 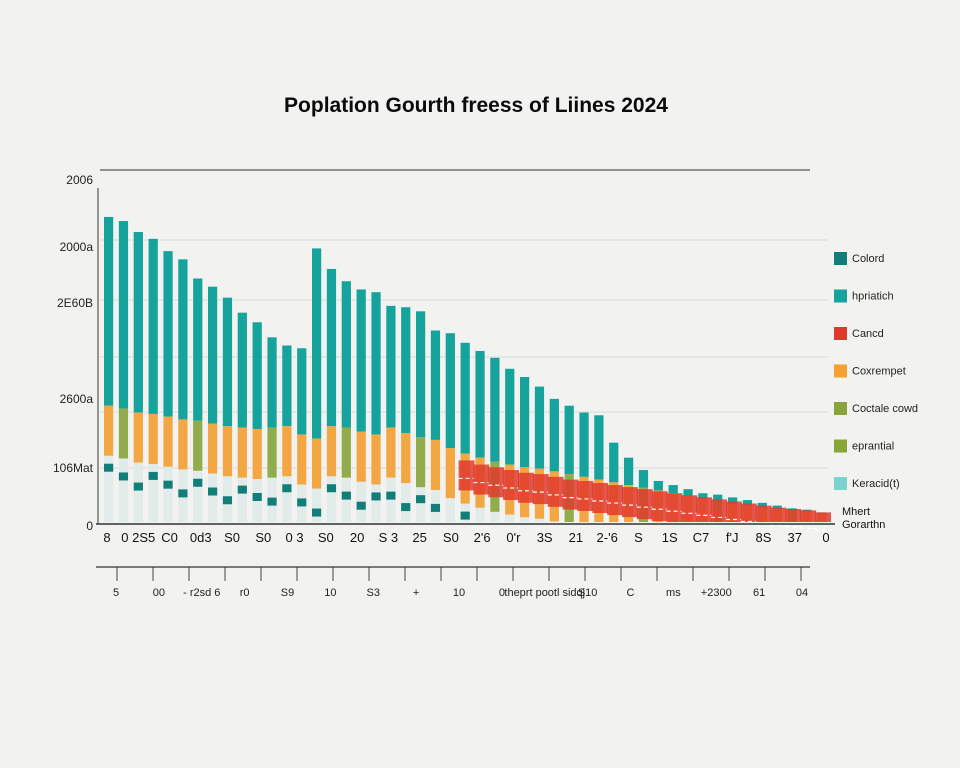 I want to click on x-tick-label: 8S, so click(x=764, y=537).